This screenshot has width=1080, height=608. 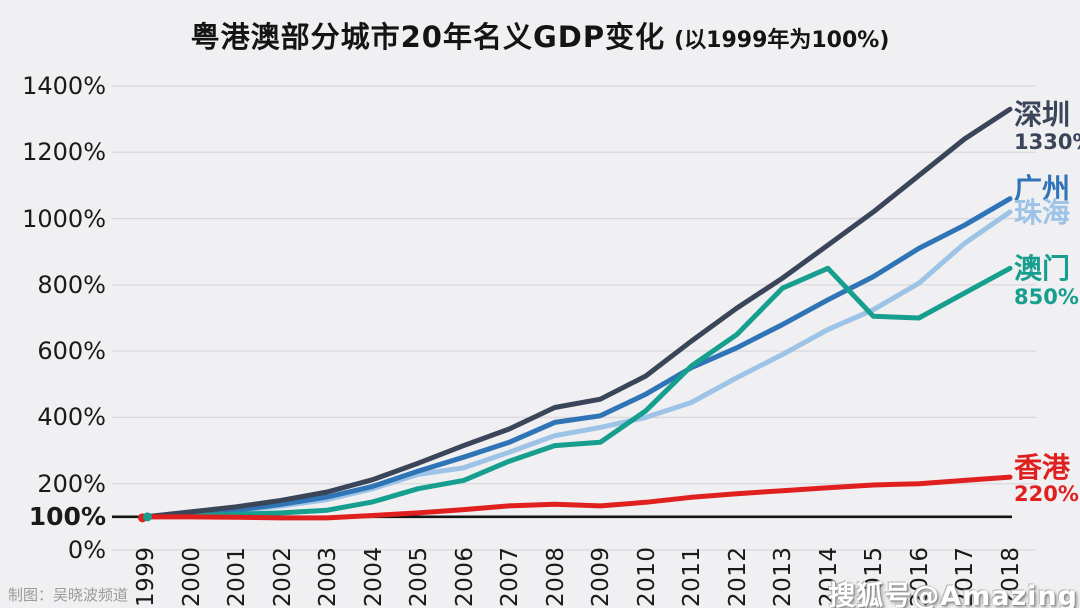 What do you see at coordinates (510, 576) in the screenshot?
I see `x-axis-tick-label-2007: 2007` at bounding box center [510, 576].